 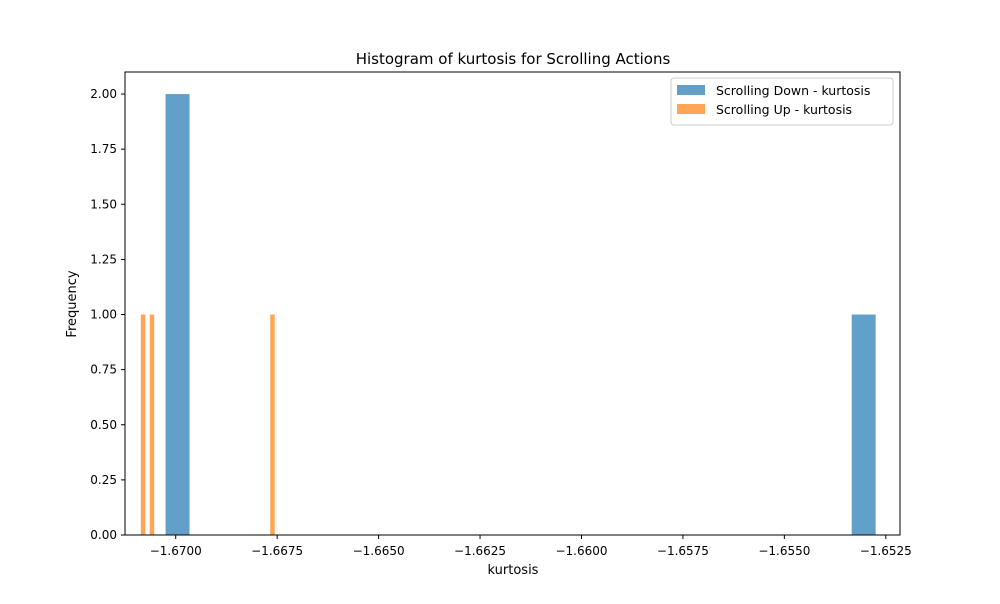 I want to click on x-tick-label: −1.6700, so click(x=176, y=551).